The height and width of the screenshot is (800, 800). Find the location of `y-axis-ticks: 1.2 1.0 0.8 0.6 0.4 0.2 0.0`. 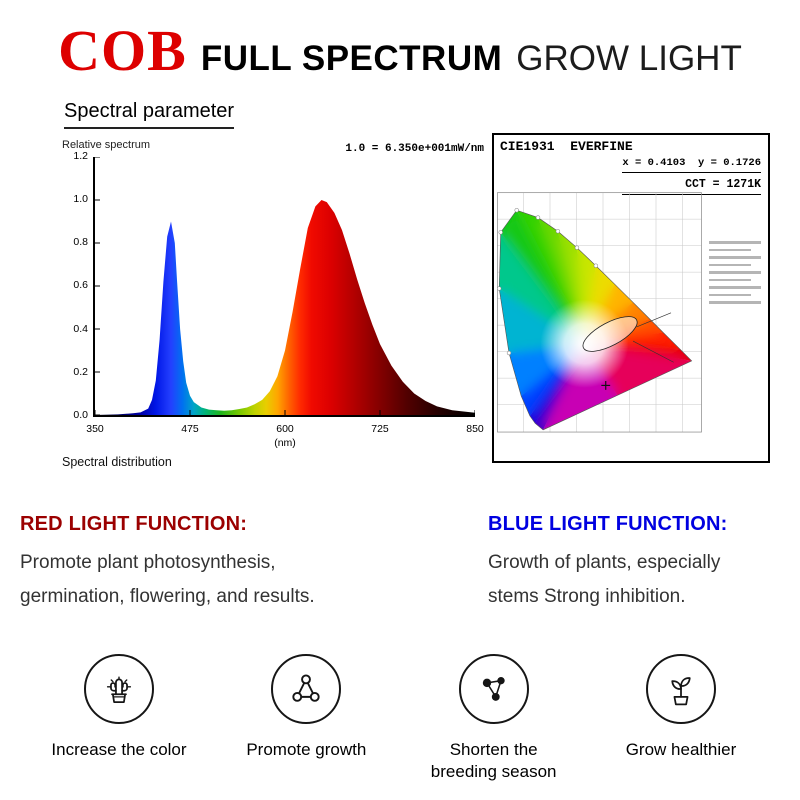

y-axis-ticks: 1.2 1.0 0.8 0.6 0.4 0.2 0.0 is located at coordinates (73, 286).